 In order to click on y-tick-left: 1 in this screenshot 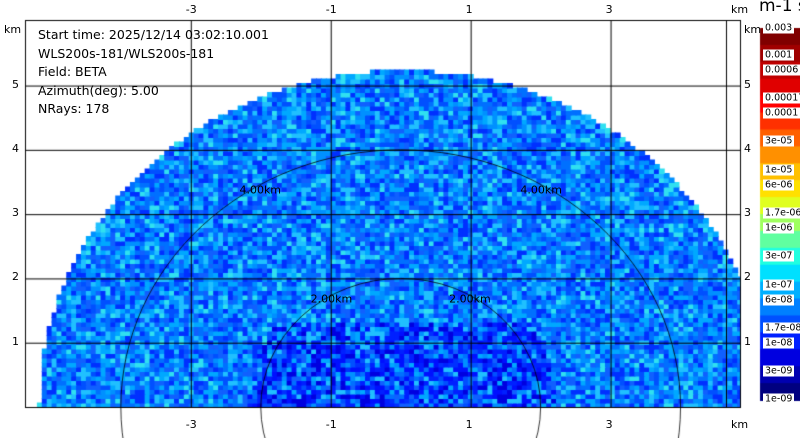, I will do `click(15, 341)`.